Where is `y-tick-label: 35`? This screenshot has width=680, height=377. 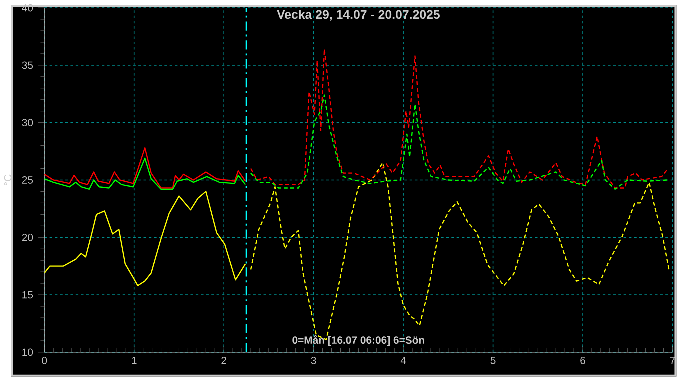
y-tick-label: 35 is located at coordinates (28, 66).